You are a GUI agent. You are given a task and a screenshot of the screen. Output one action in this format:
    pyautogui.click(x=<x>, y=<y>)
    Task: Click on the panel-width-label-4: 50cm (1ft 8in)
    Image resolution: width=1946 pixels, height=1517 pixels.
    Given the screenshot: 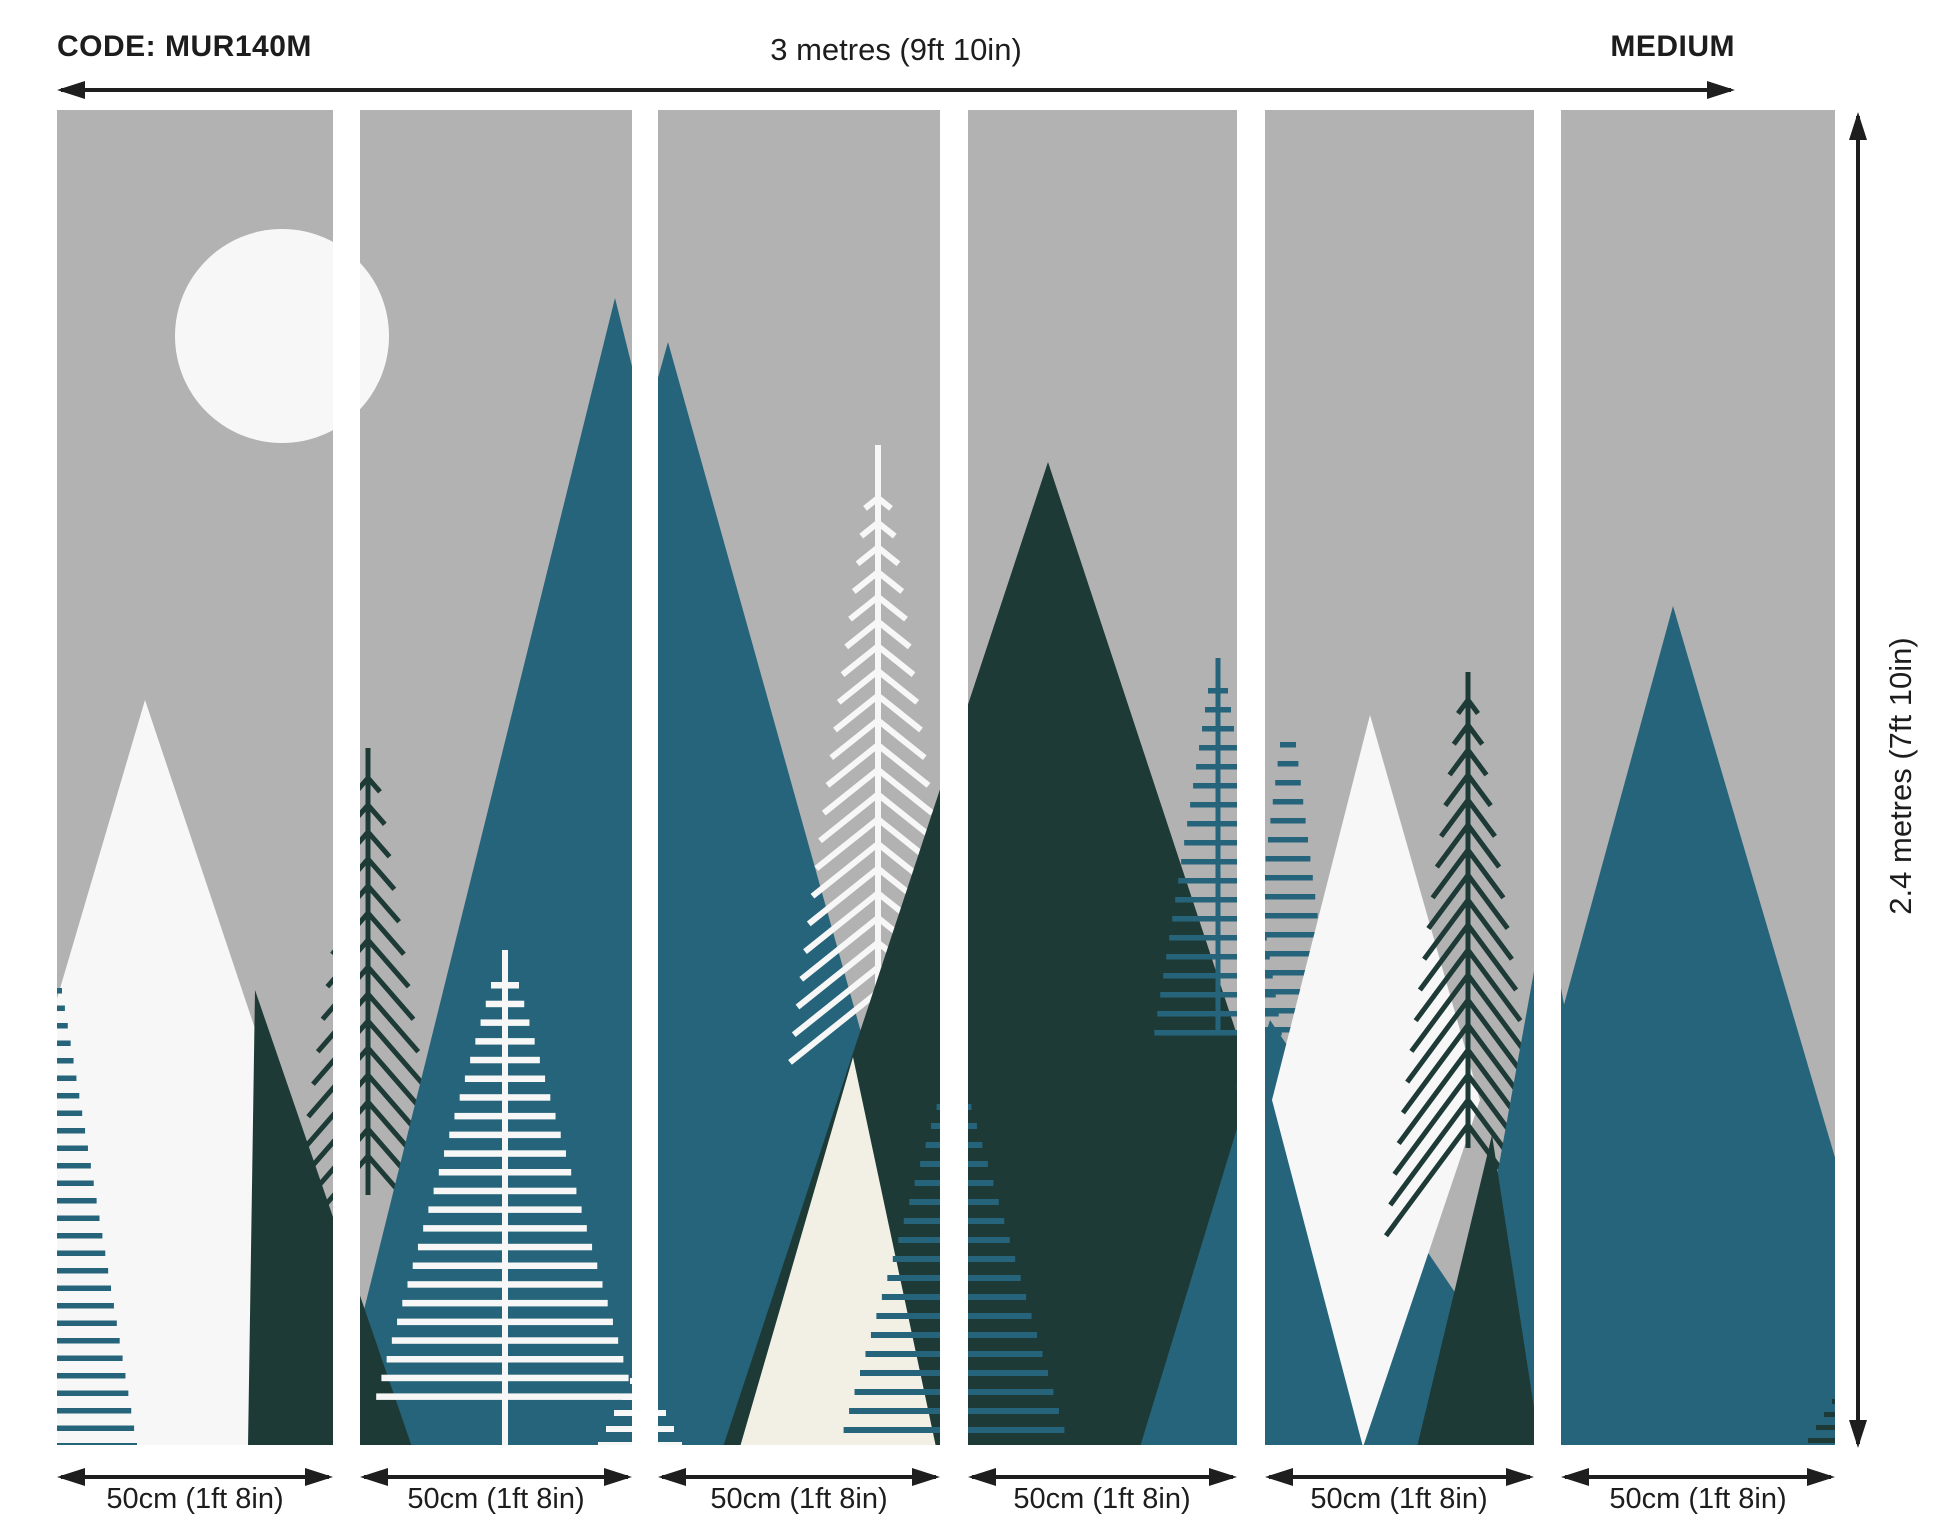 What is the action you would take?
    pyautogui.click(x=1102, y=1499)
    